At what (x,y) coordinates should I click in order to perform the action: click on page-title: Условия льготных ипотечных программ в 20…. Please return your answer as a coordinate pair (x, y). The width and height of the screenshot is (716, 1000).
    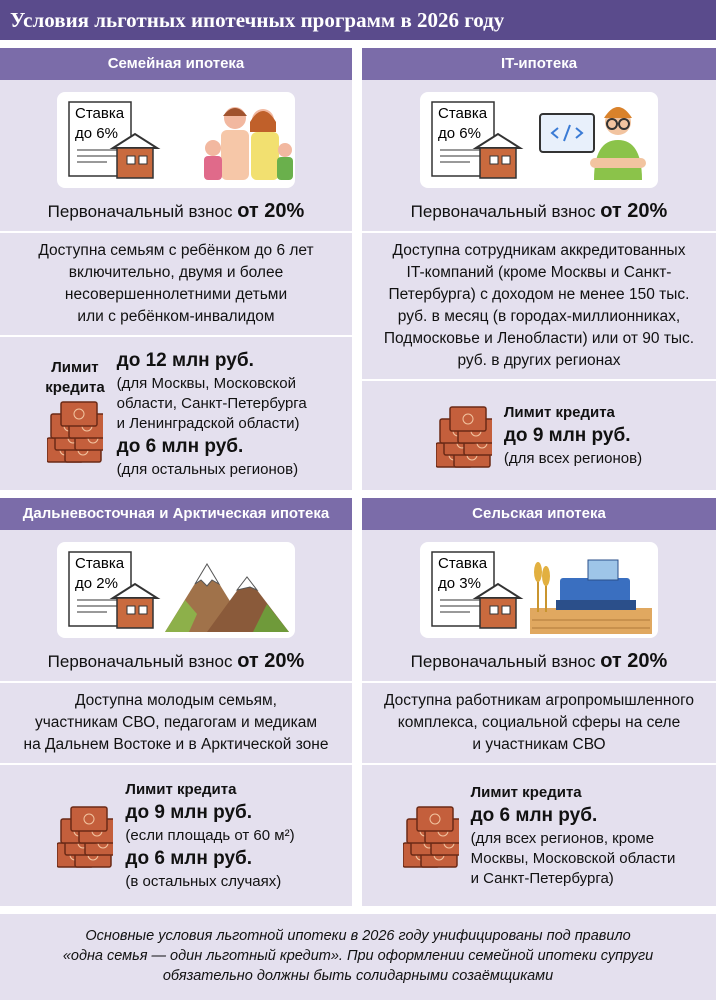
    Looking at the image, I should click on (358, 20).